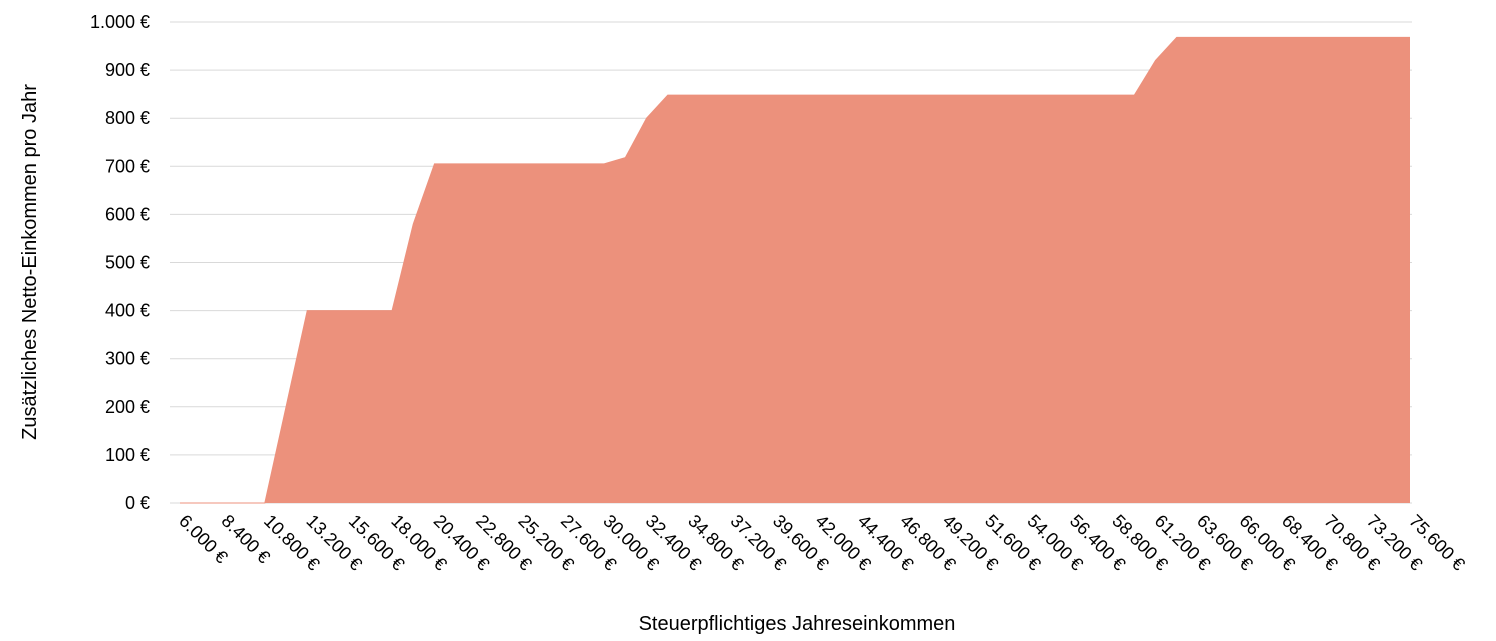 This screenshot has width=1496, height=641. Describe the element at coordinates (797, 624) in the screenshot. I see `x-axis-title: Steuerpflichtiges Jahreseinkommen` at that location.